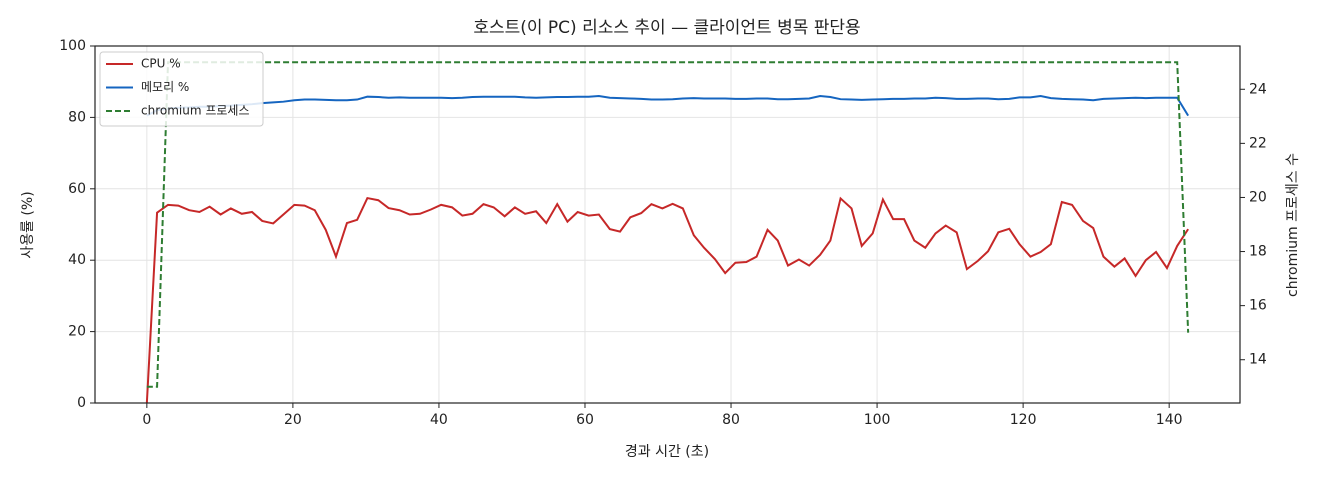 This screenshot has width=1320, height=480. What do you see at coordinates (1258, 143) in the screenshot?
I see `y2-tick-label: 22` at bounding box center [1258, 143].